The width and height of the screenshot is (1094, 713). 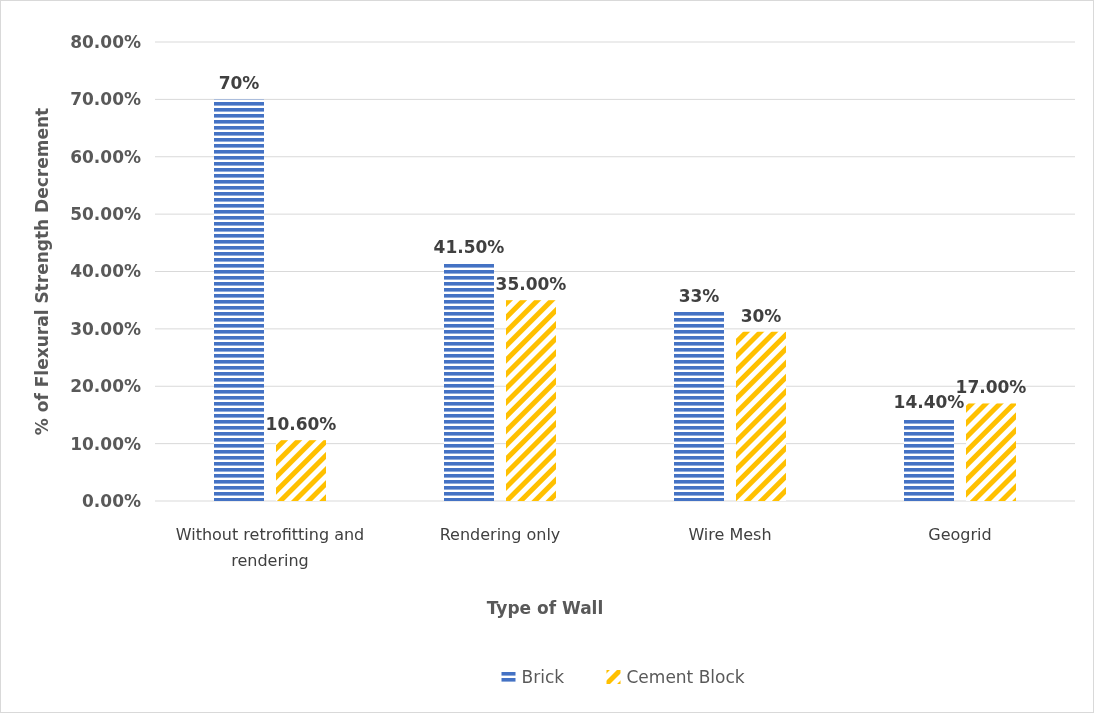 What do you see at coordinates (105, 156) in the screenshot?
I see `y-tick-label: 60.00%` at bounding box center [105, 156].